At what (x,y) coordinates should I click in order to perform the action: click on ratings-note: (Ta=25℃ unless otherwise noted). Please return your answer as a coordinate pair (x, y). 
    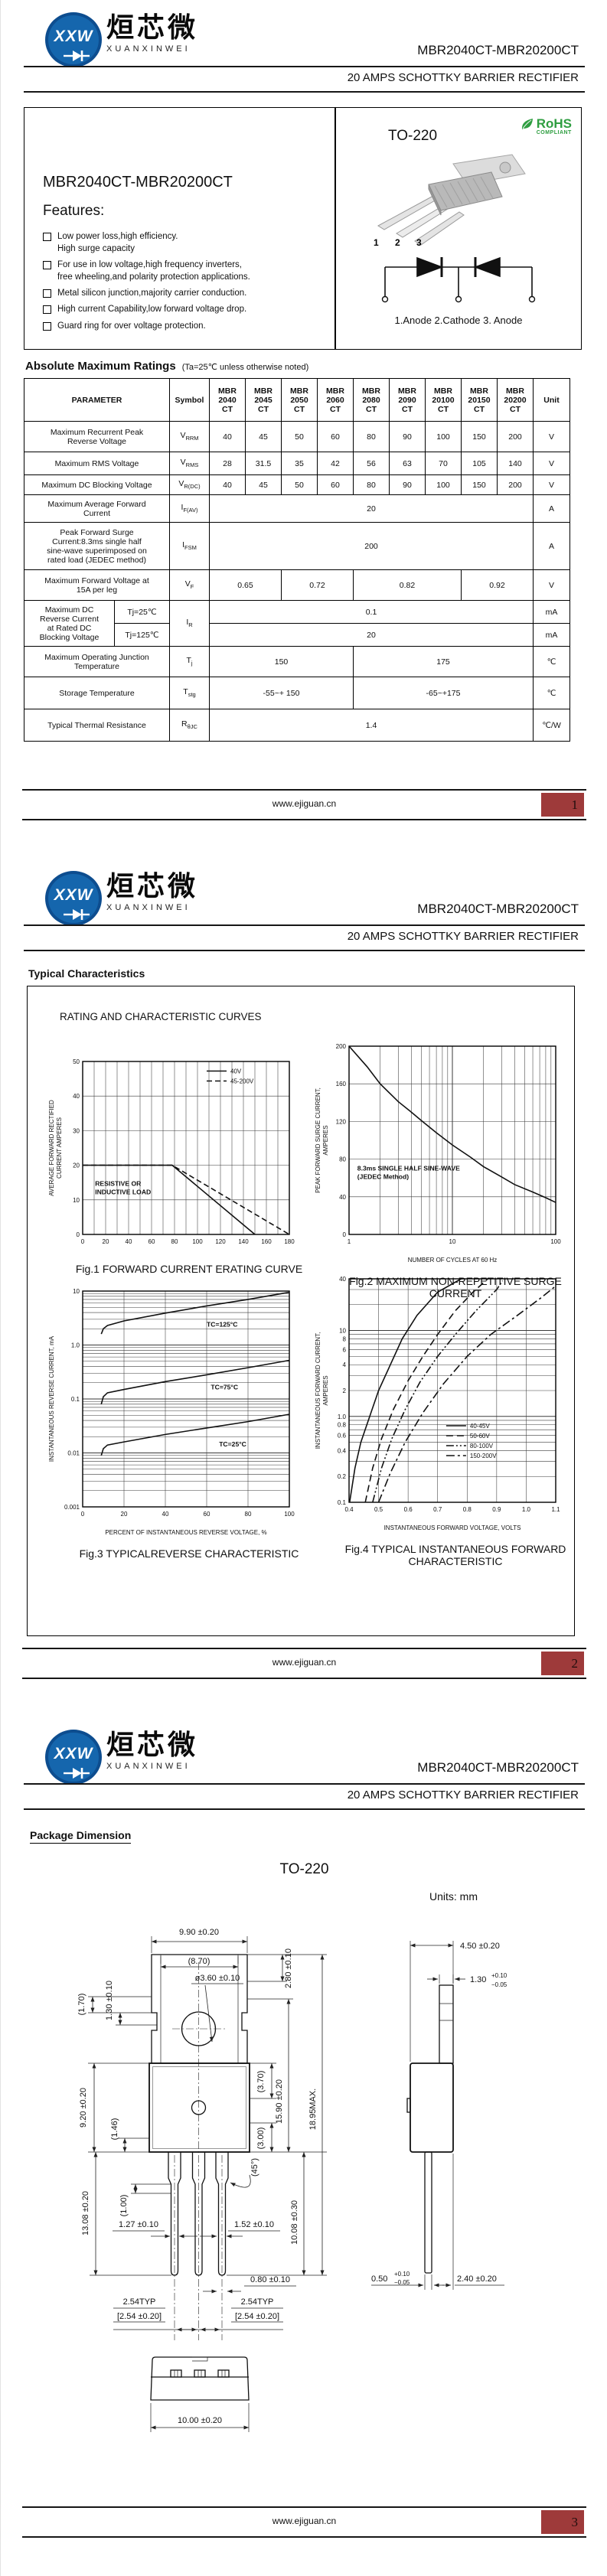
    Looking at the image, I should click on (245, 367).